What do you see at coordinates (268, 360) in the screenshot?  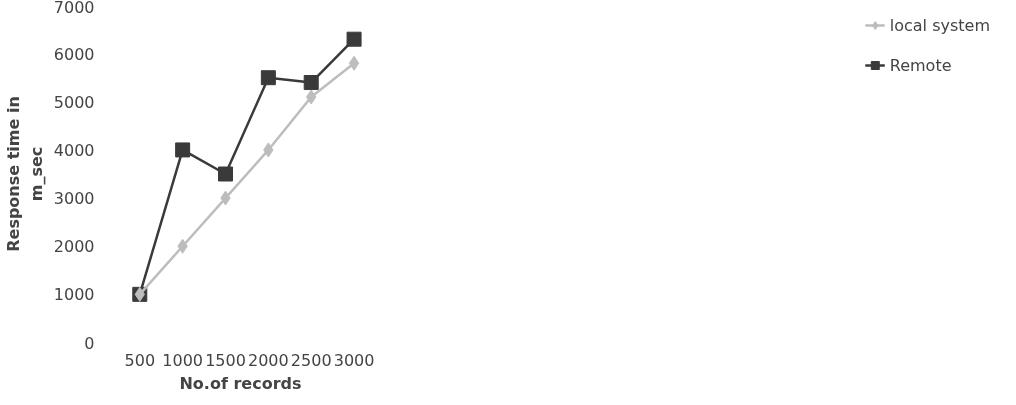 I see `x-tick-label: 2000` at bounding box center [268, 360].